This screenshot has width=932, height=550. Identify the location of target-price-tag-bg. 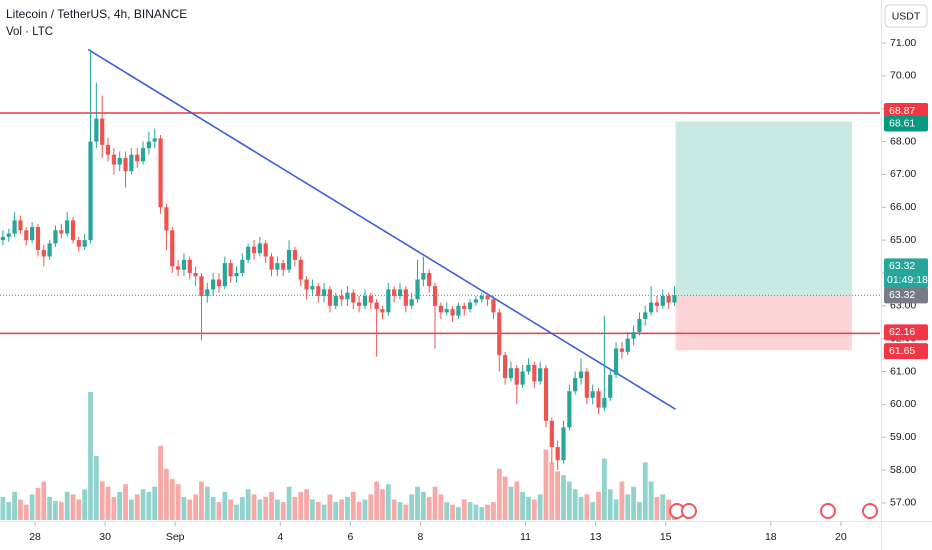
(906, 123).